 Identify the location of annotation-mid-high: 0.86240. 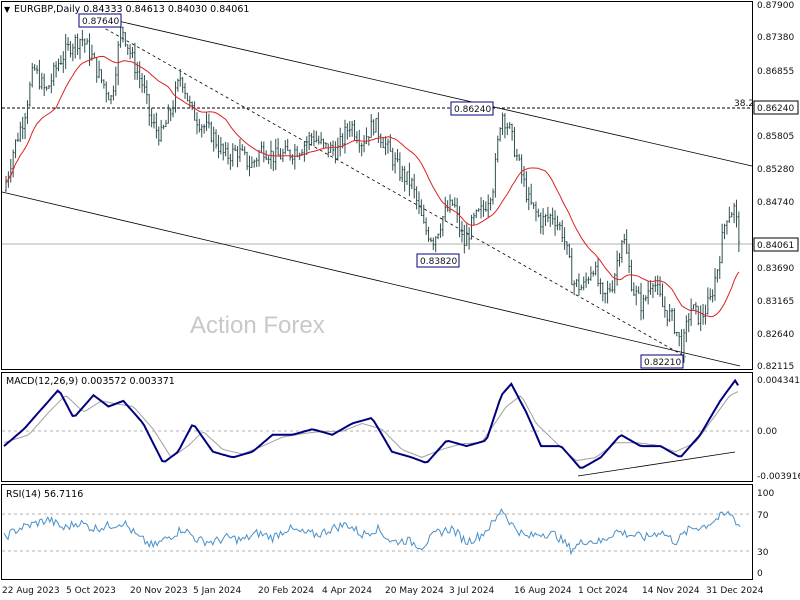
(472, 108).